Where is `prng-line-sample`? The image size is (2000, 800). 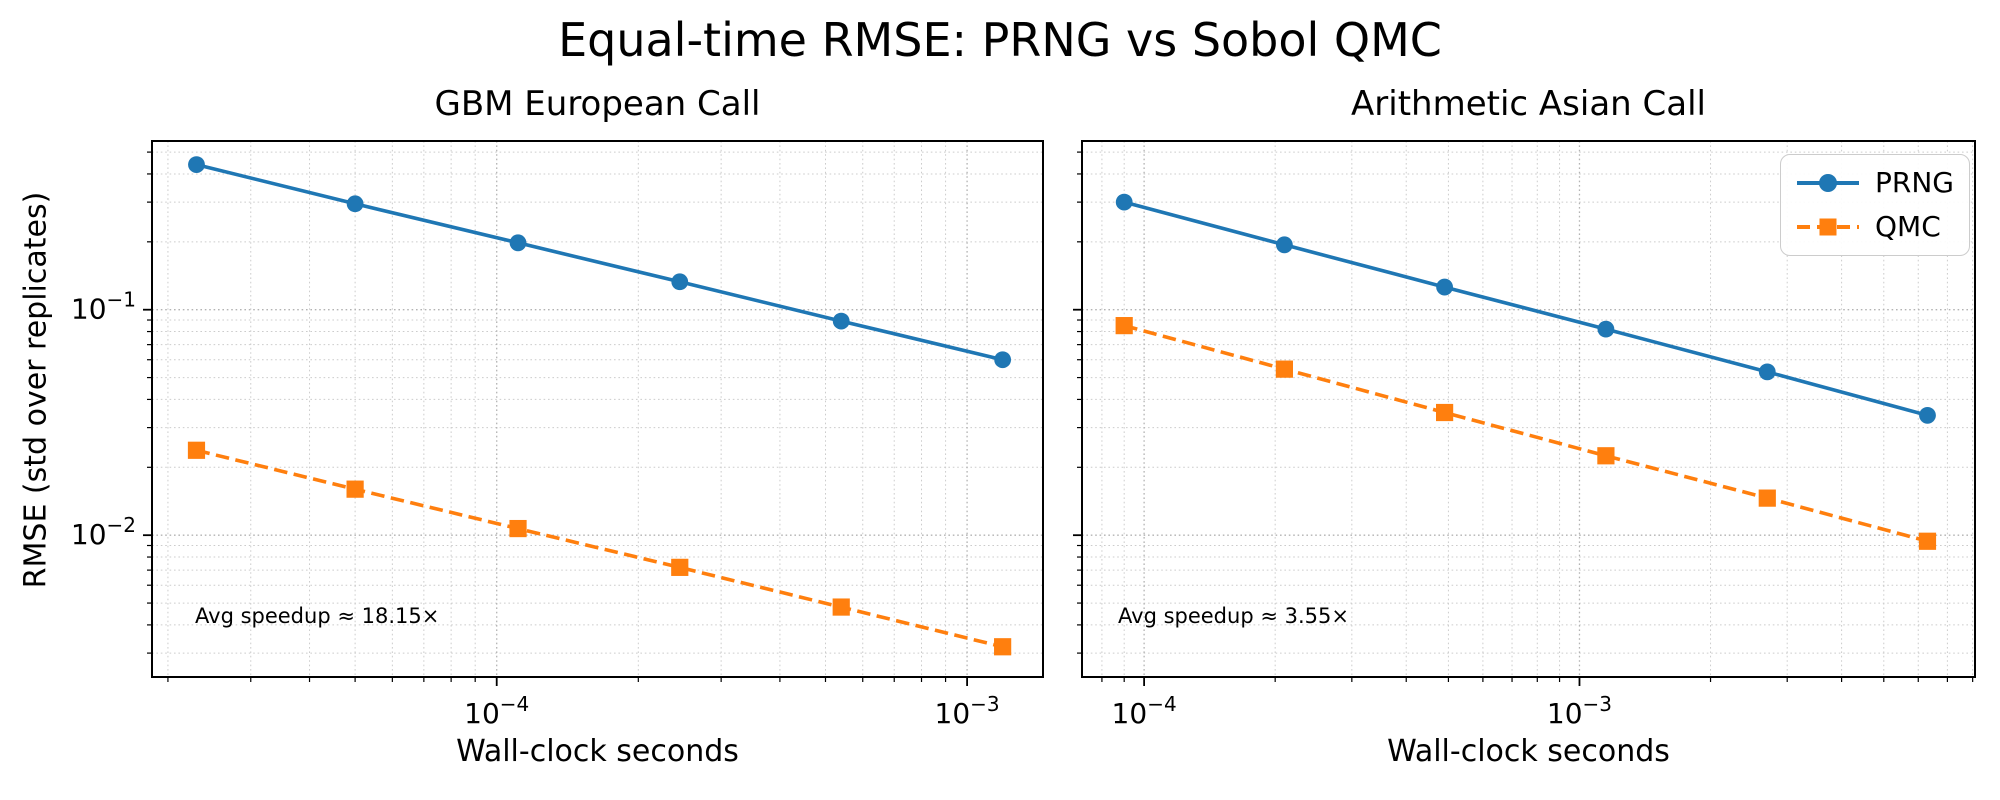
prng-line-sample is located at coordinates (1828, 183).